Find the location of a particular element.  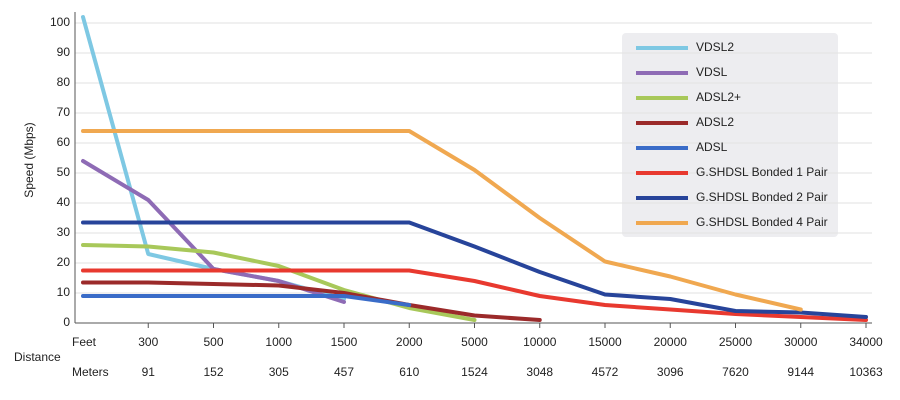

x-axis-label: Distance is located at coordinates (37, 357).